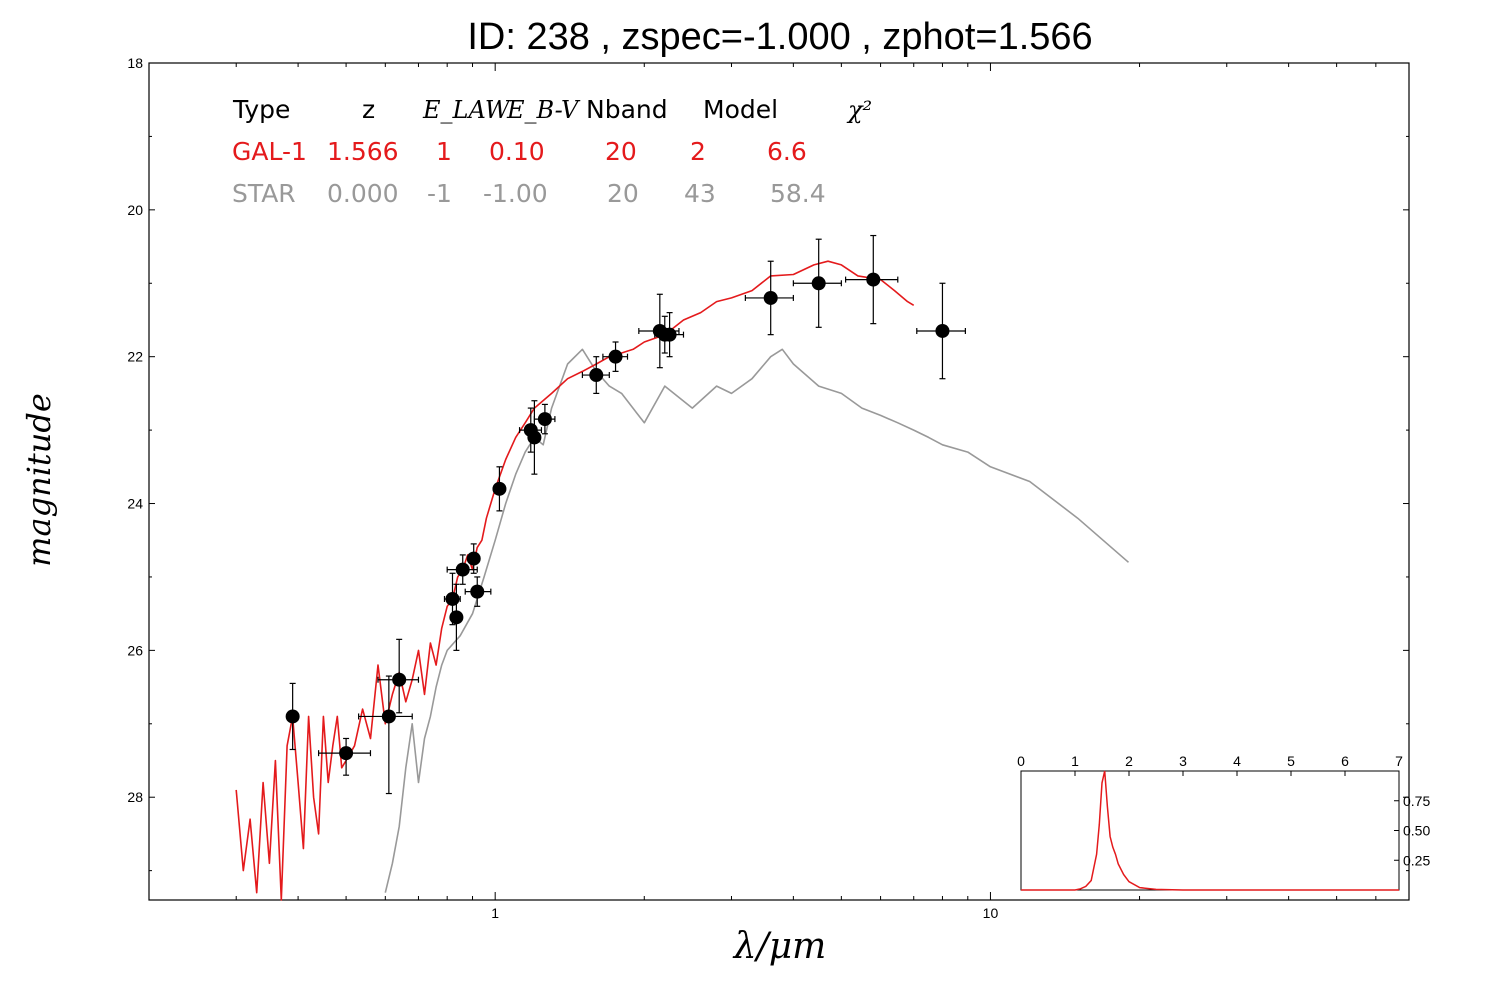 This screenshot has height=1000, width=1500. I want to click on inset-y-tick-label: 0.75, so click(1416, 801).